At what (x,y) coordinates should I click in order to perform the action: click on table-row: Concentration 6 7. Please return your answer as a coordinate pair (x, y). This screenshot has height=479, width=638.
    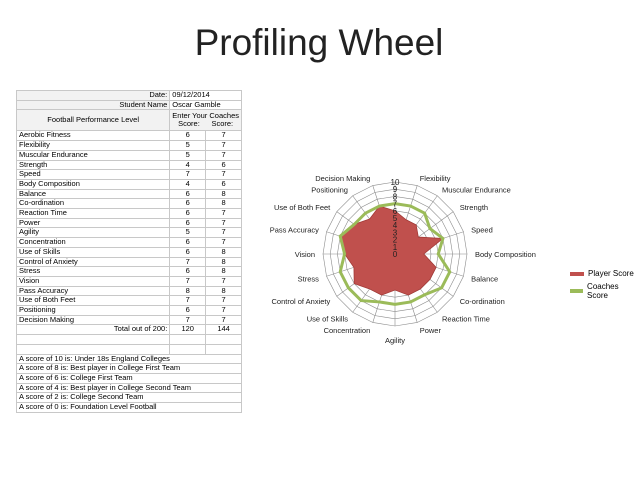
    Looking at the image, I should click on (128, 242).